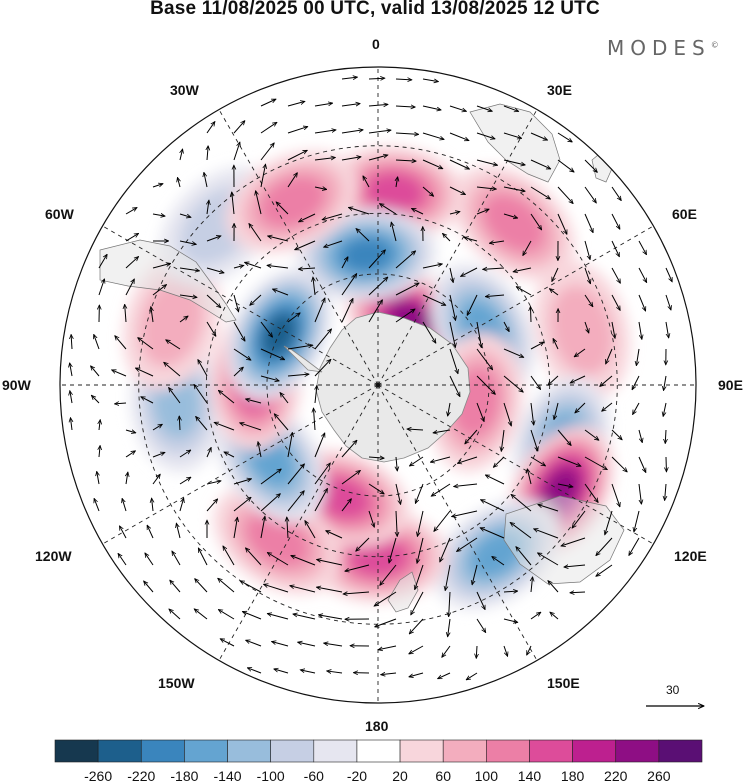 Image resolution: width=750 pixels, height=783 pixels. Describe the element at coordinates (271, 775) in the screenshot. I see `colorbar-tick-4: -100` at that location.